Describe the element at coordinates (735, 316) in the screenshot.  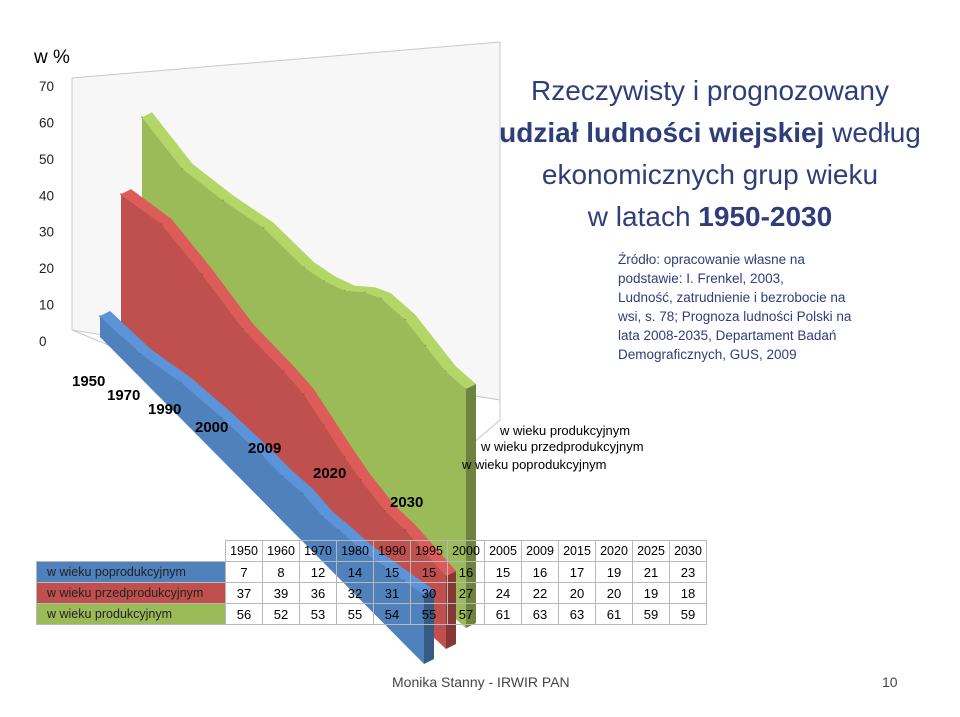
I see `source-line: wsi, s. 78; Prognoza ludności Polski na` at that location.